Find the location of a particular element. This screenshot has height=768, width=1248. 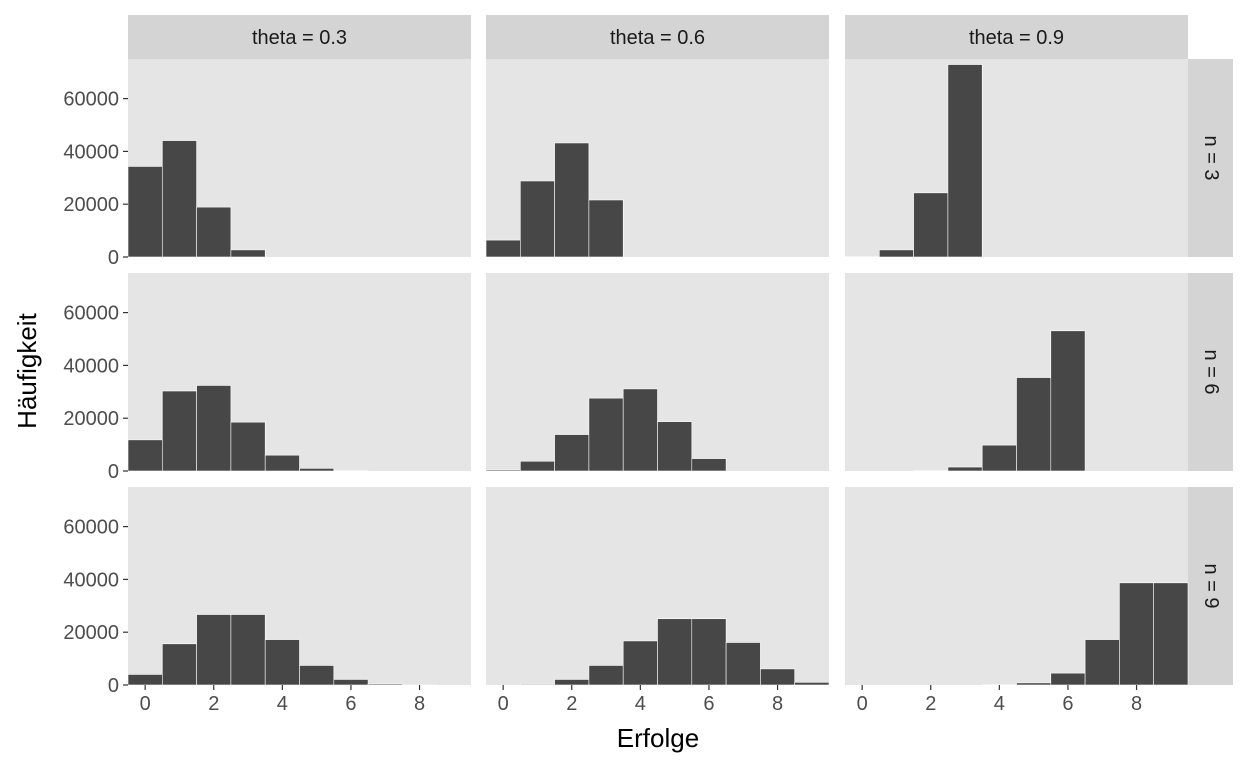

row-strip-label: n = 9 is located at coordinates (1211, 585).